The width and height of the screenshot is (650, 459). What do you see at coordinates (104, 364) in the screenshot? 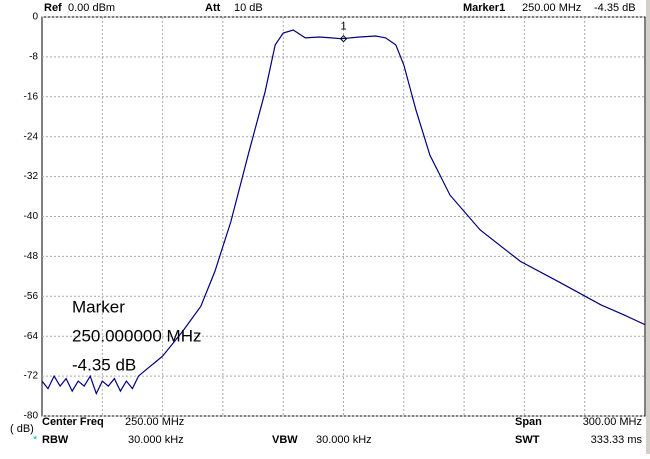
I see `marker-readout: -4.35 dB` at bounding box center [104, 364].